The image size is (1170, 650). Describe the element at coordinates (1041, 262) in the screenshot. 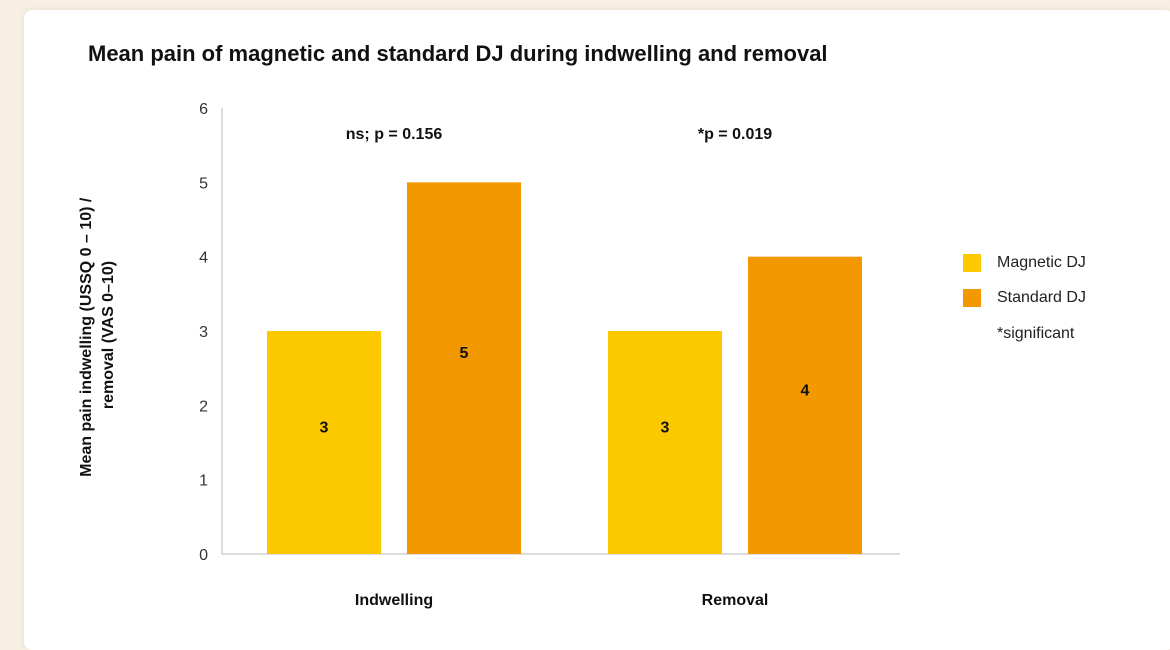

I see `legend-label-magnetic: Magnetic DJ` at that location.